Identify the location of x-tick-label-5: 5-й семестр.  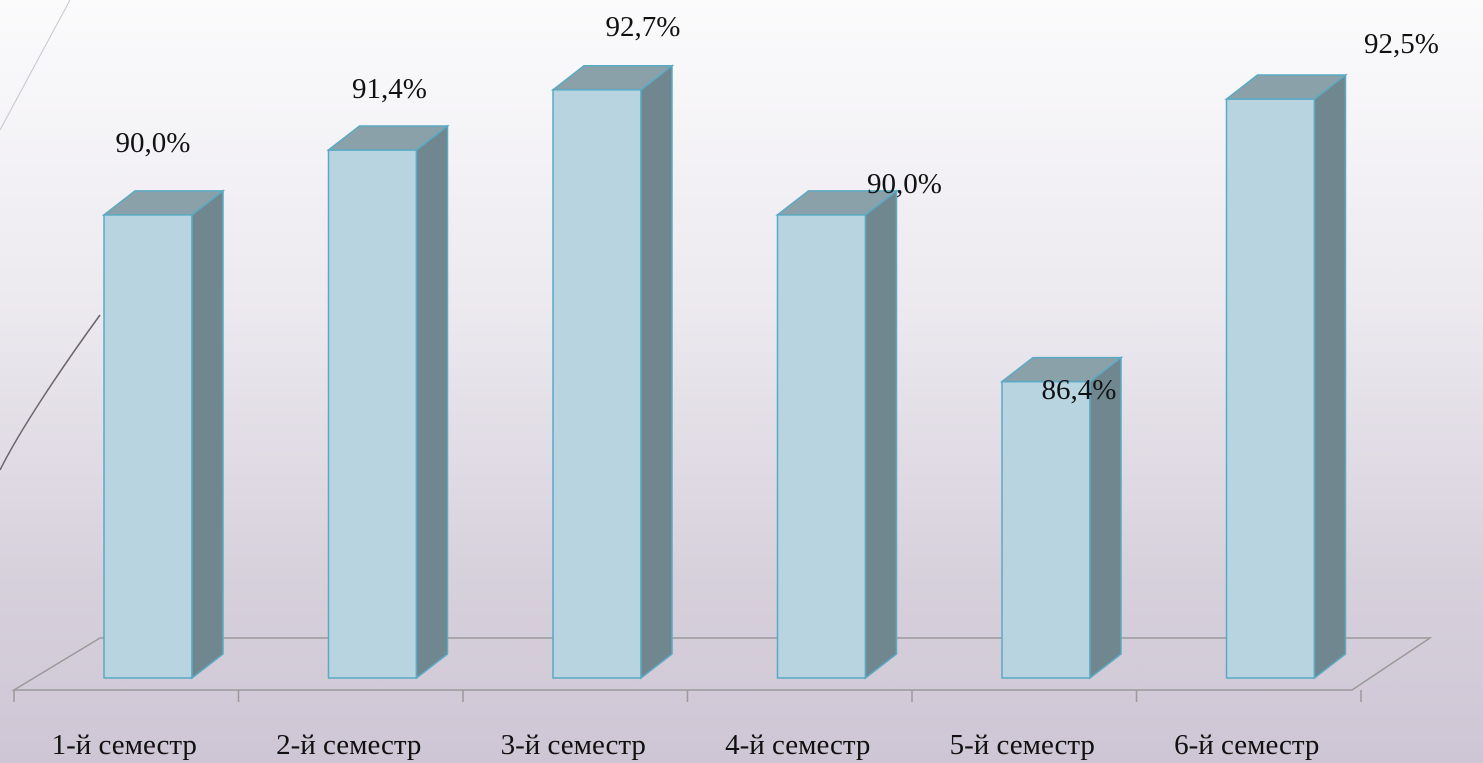
(1022, 745).